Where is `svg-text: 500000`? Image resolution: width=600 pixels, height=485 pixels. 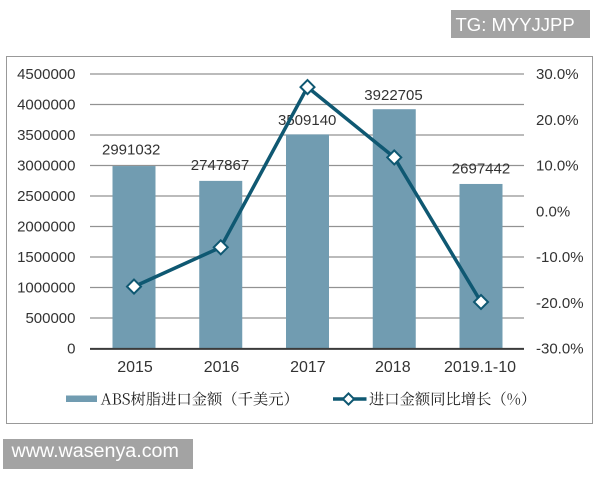 svg-text: 500000 is located at coordinates (50, 318).